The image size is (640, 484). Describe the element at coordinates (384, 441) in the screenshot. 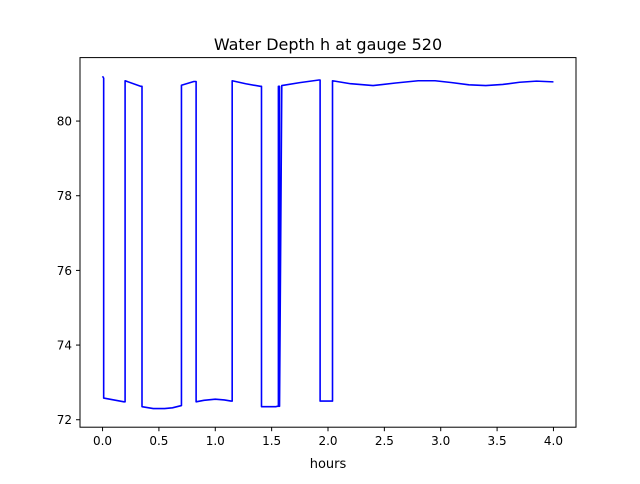

I see `x-tick-label: 2.5` at that location.